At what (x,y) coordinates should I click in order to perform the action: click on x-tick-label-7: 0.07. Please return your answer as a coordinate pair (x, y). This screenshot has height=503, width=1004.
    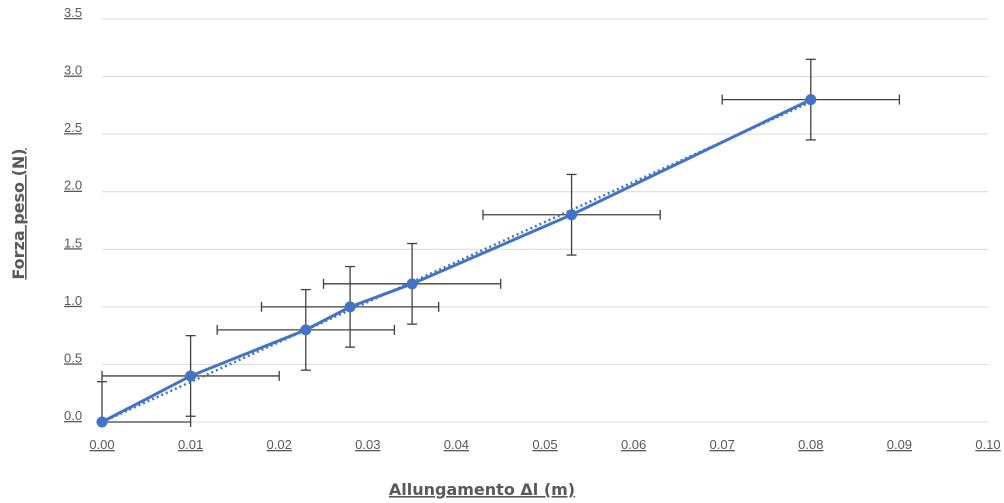
    Looking at the image, I should click on (722, 444).